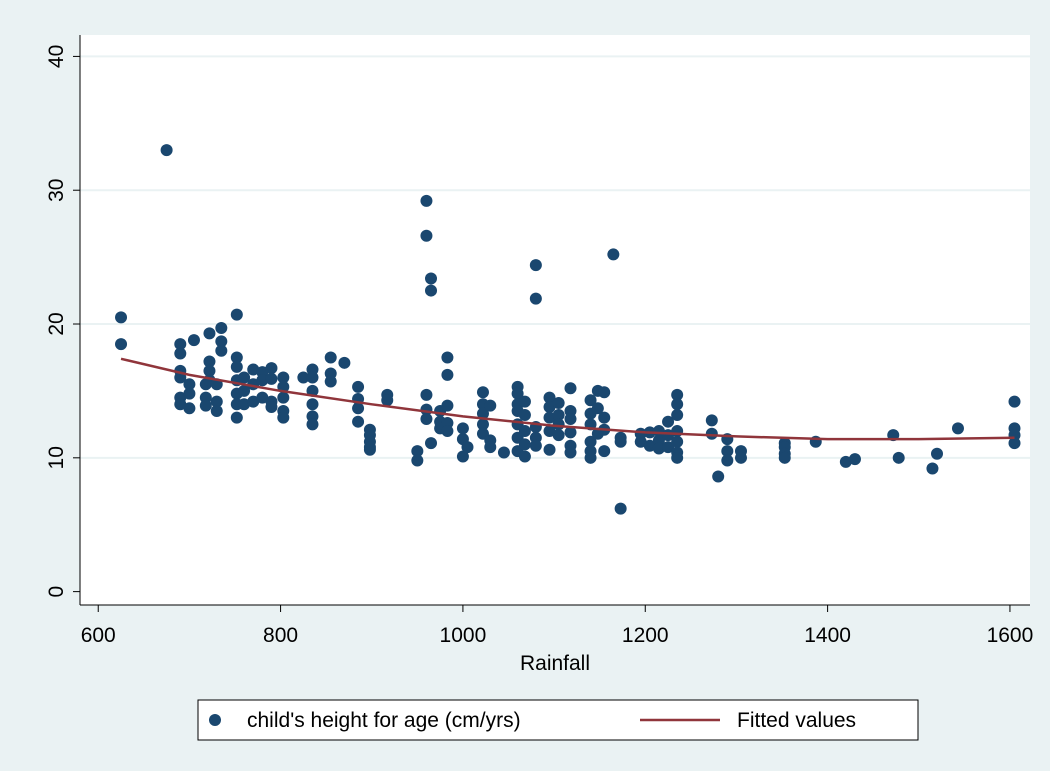  I want to click on legend, so click(558, 720).